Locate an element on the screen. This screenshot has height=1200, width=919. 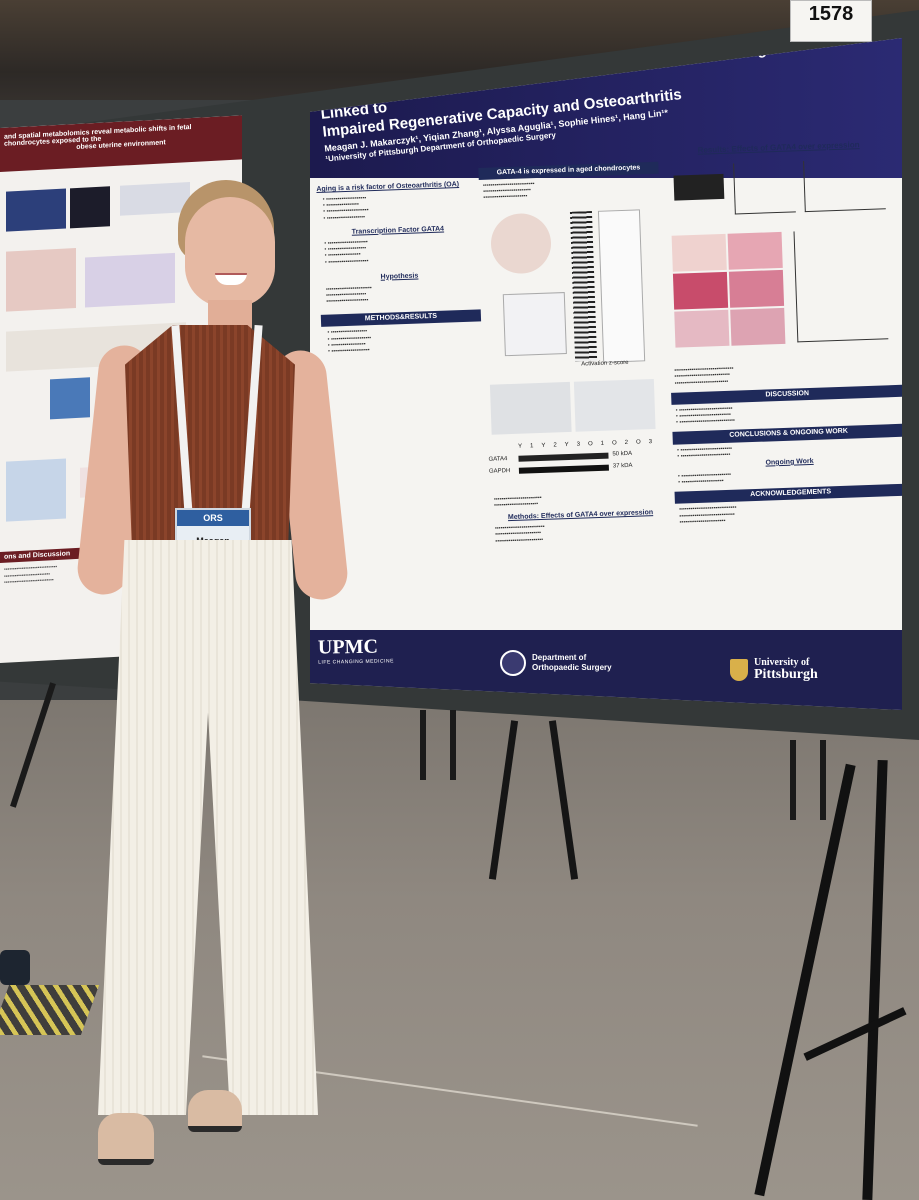
heatmap-figure: Activation z-score is located at coordinates (573, 286).